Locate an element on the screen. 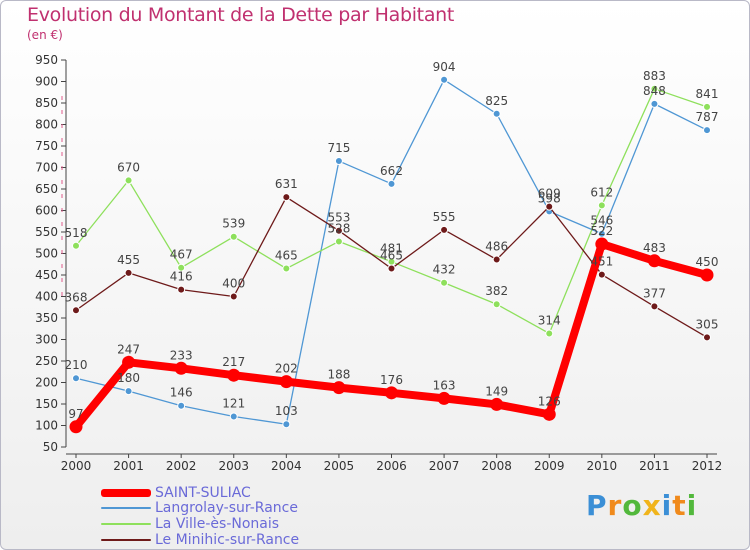 The image size is (750, 550). x-tick-label: 2005 is located at coordinates (339, 466).